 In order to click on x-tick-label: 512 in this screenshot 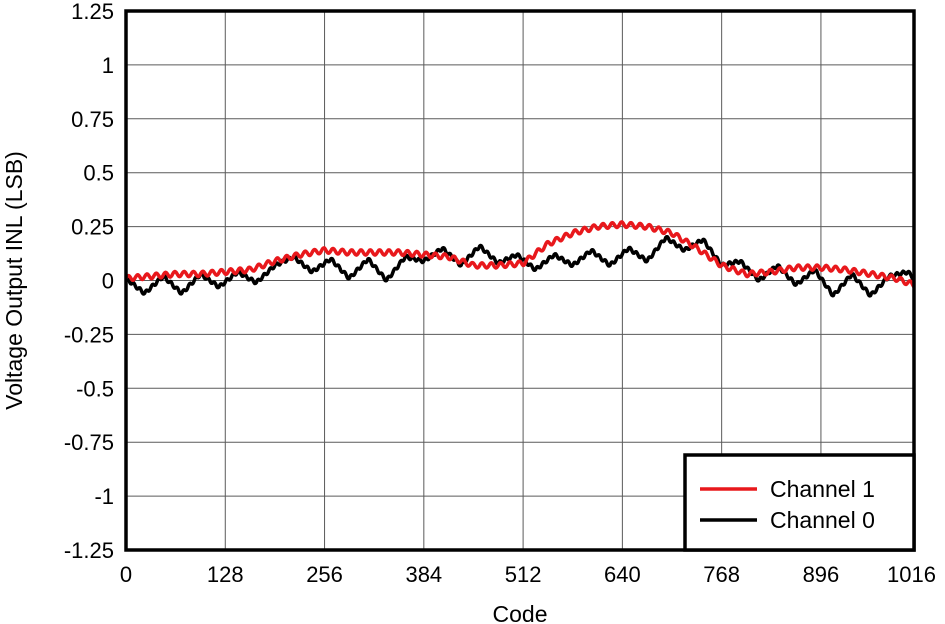, I will do `click(523, 574)`.